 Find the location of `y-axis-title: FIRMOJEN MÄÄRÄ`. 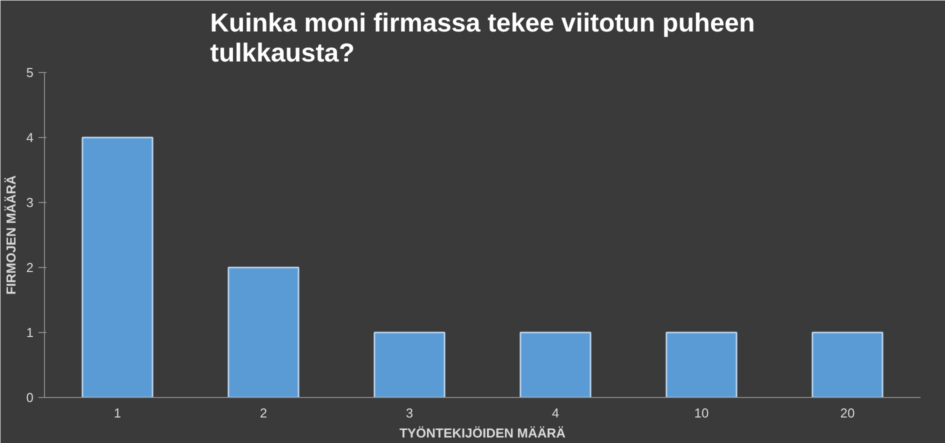

y-axis-title: FIRMOJEN MÄÄRÄ is located at coordinates (10, 234).